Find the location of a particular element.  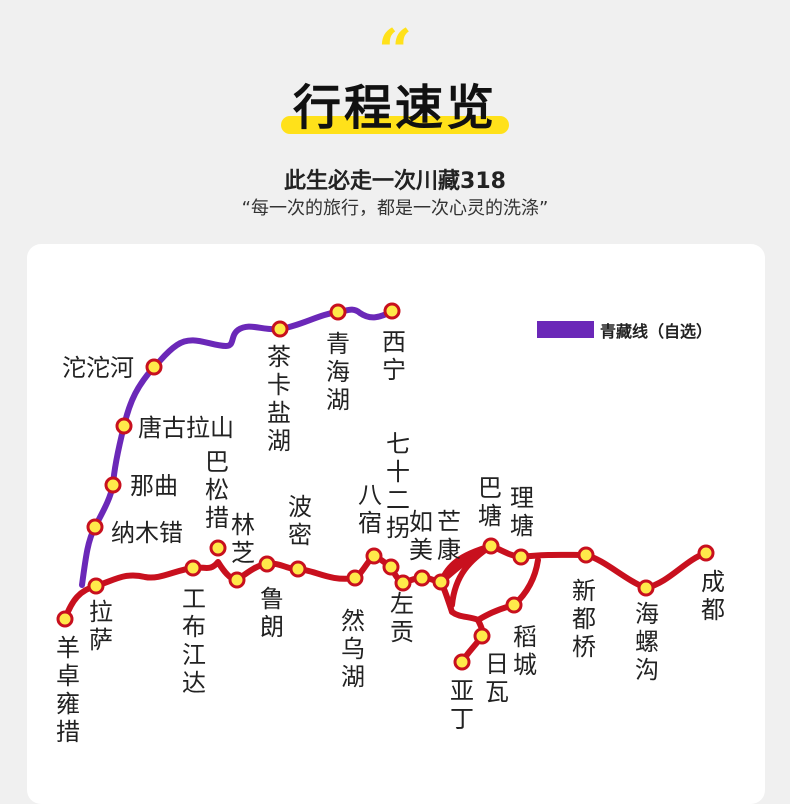

station-qinghai-lake is located at coordinates (338, 312).